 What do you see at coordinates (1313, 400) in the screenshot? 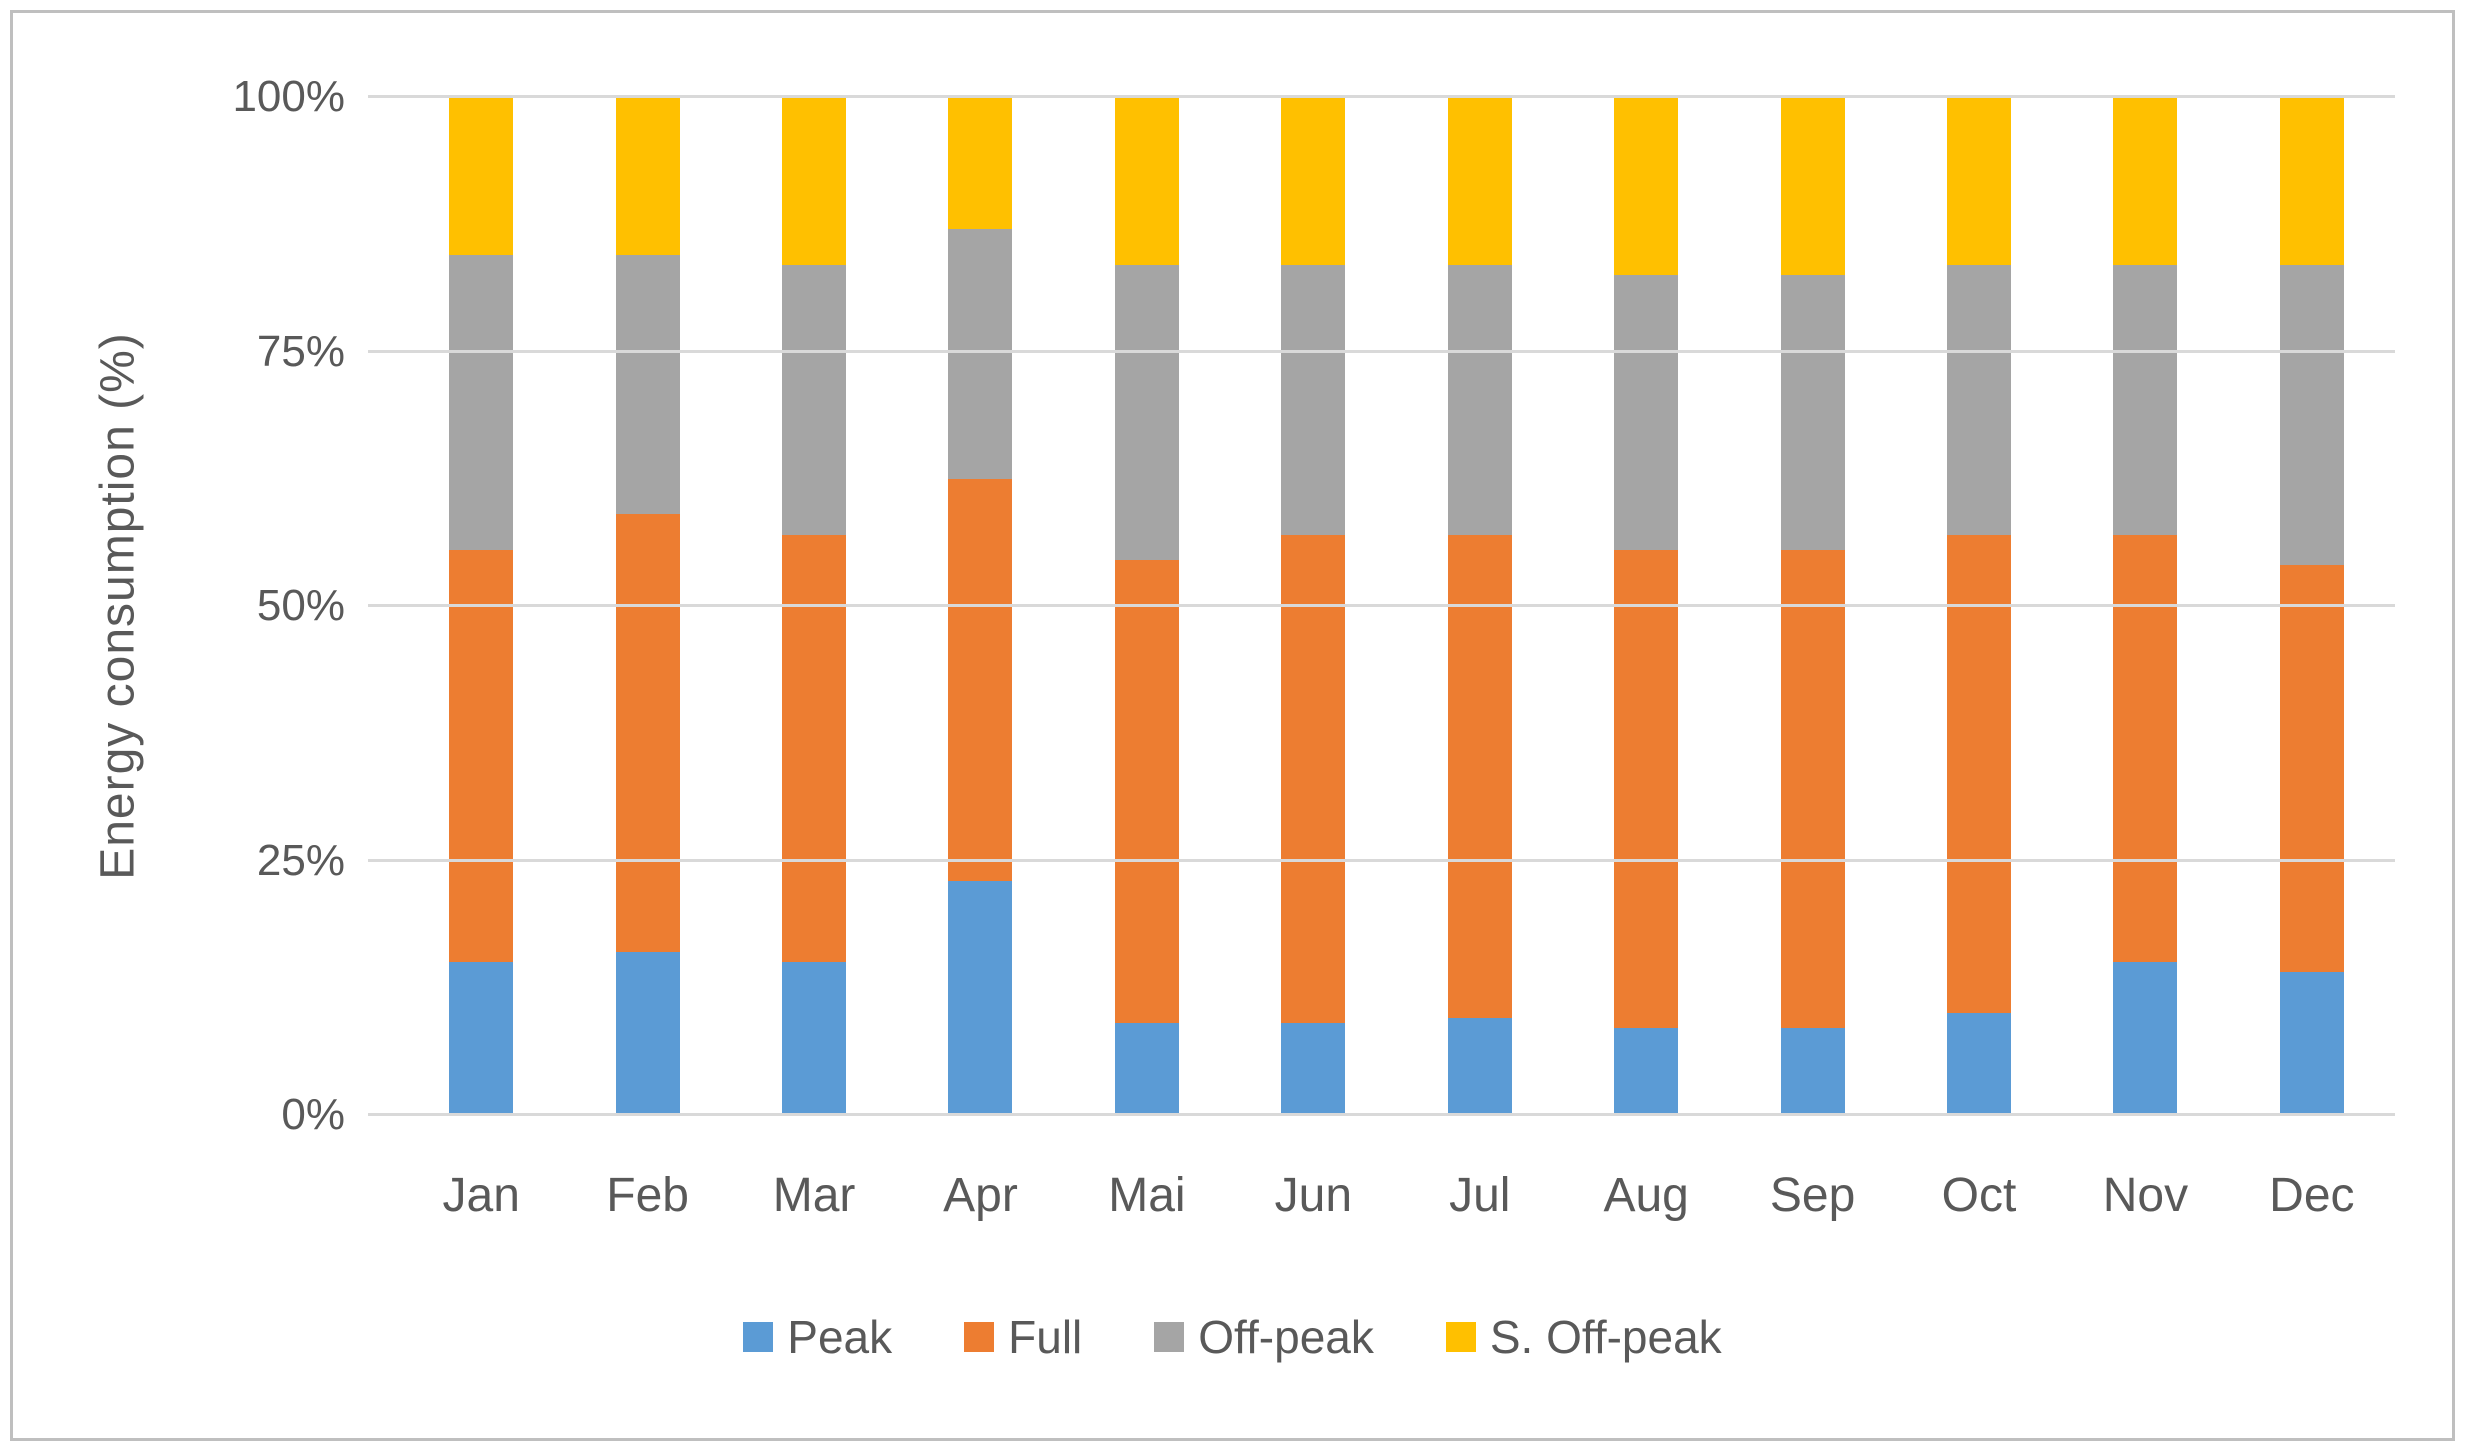
I see `bar-segment-off-peak-jun` at bounding box center [1313, 400].